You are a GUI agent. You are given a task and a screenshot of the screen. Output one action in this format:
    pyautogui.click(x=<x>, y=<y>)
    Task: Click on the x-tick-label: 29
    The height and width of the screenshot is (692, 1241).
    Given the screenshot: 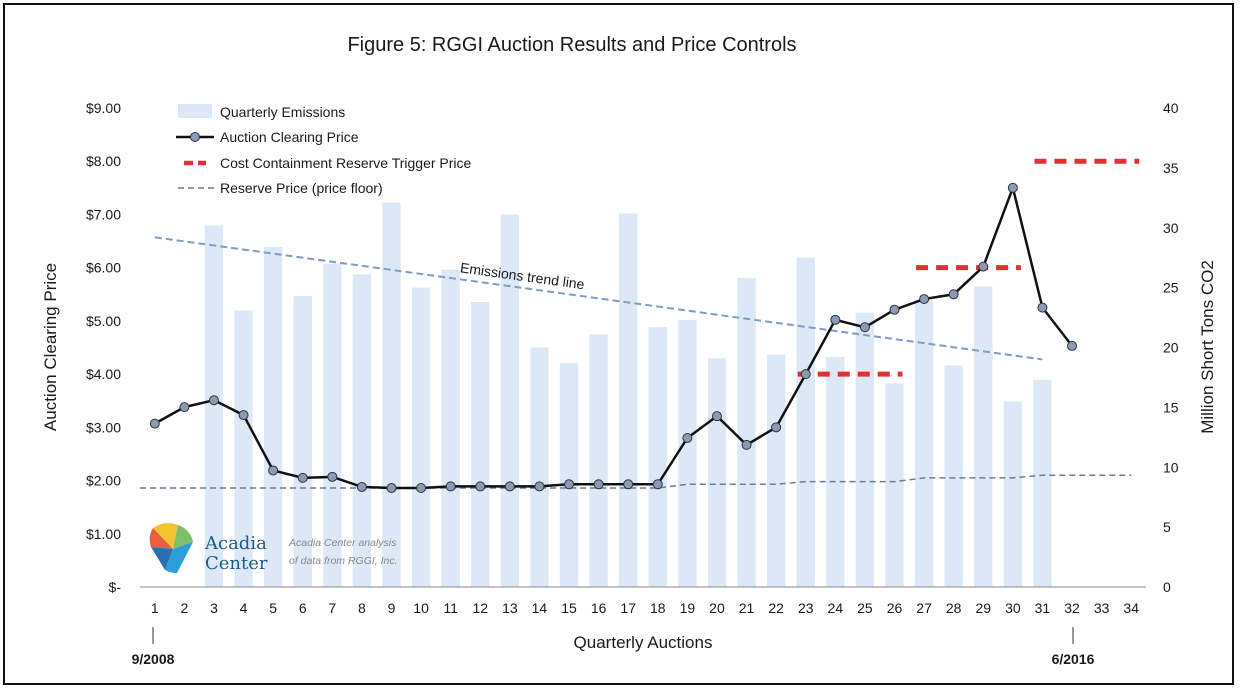 What is the action you would take?
    pyautogui.click(x=983, y=608)
    